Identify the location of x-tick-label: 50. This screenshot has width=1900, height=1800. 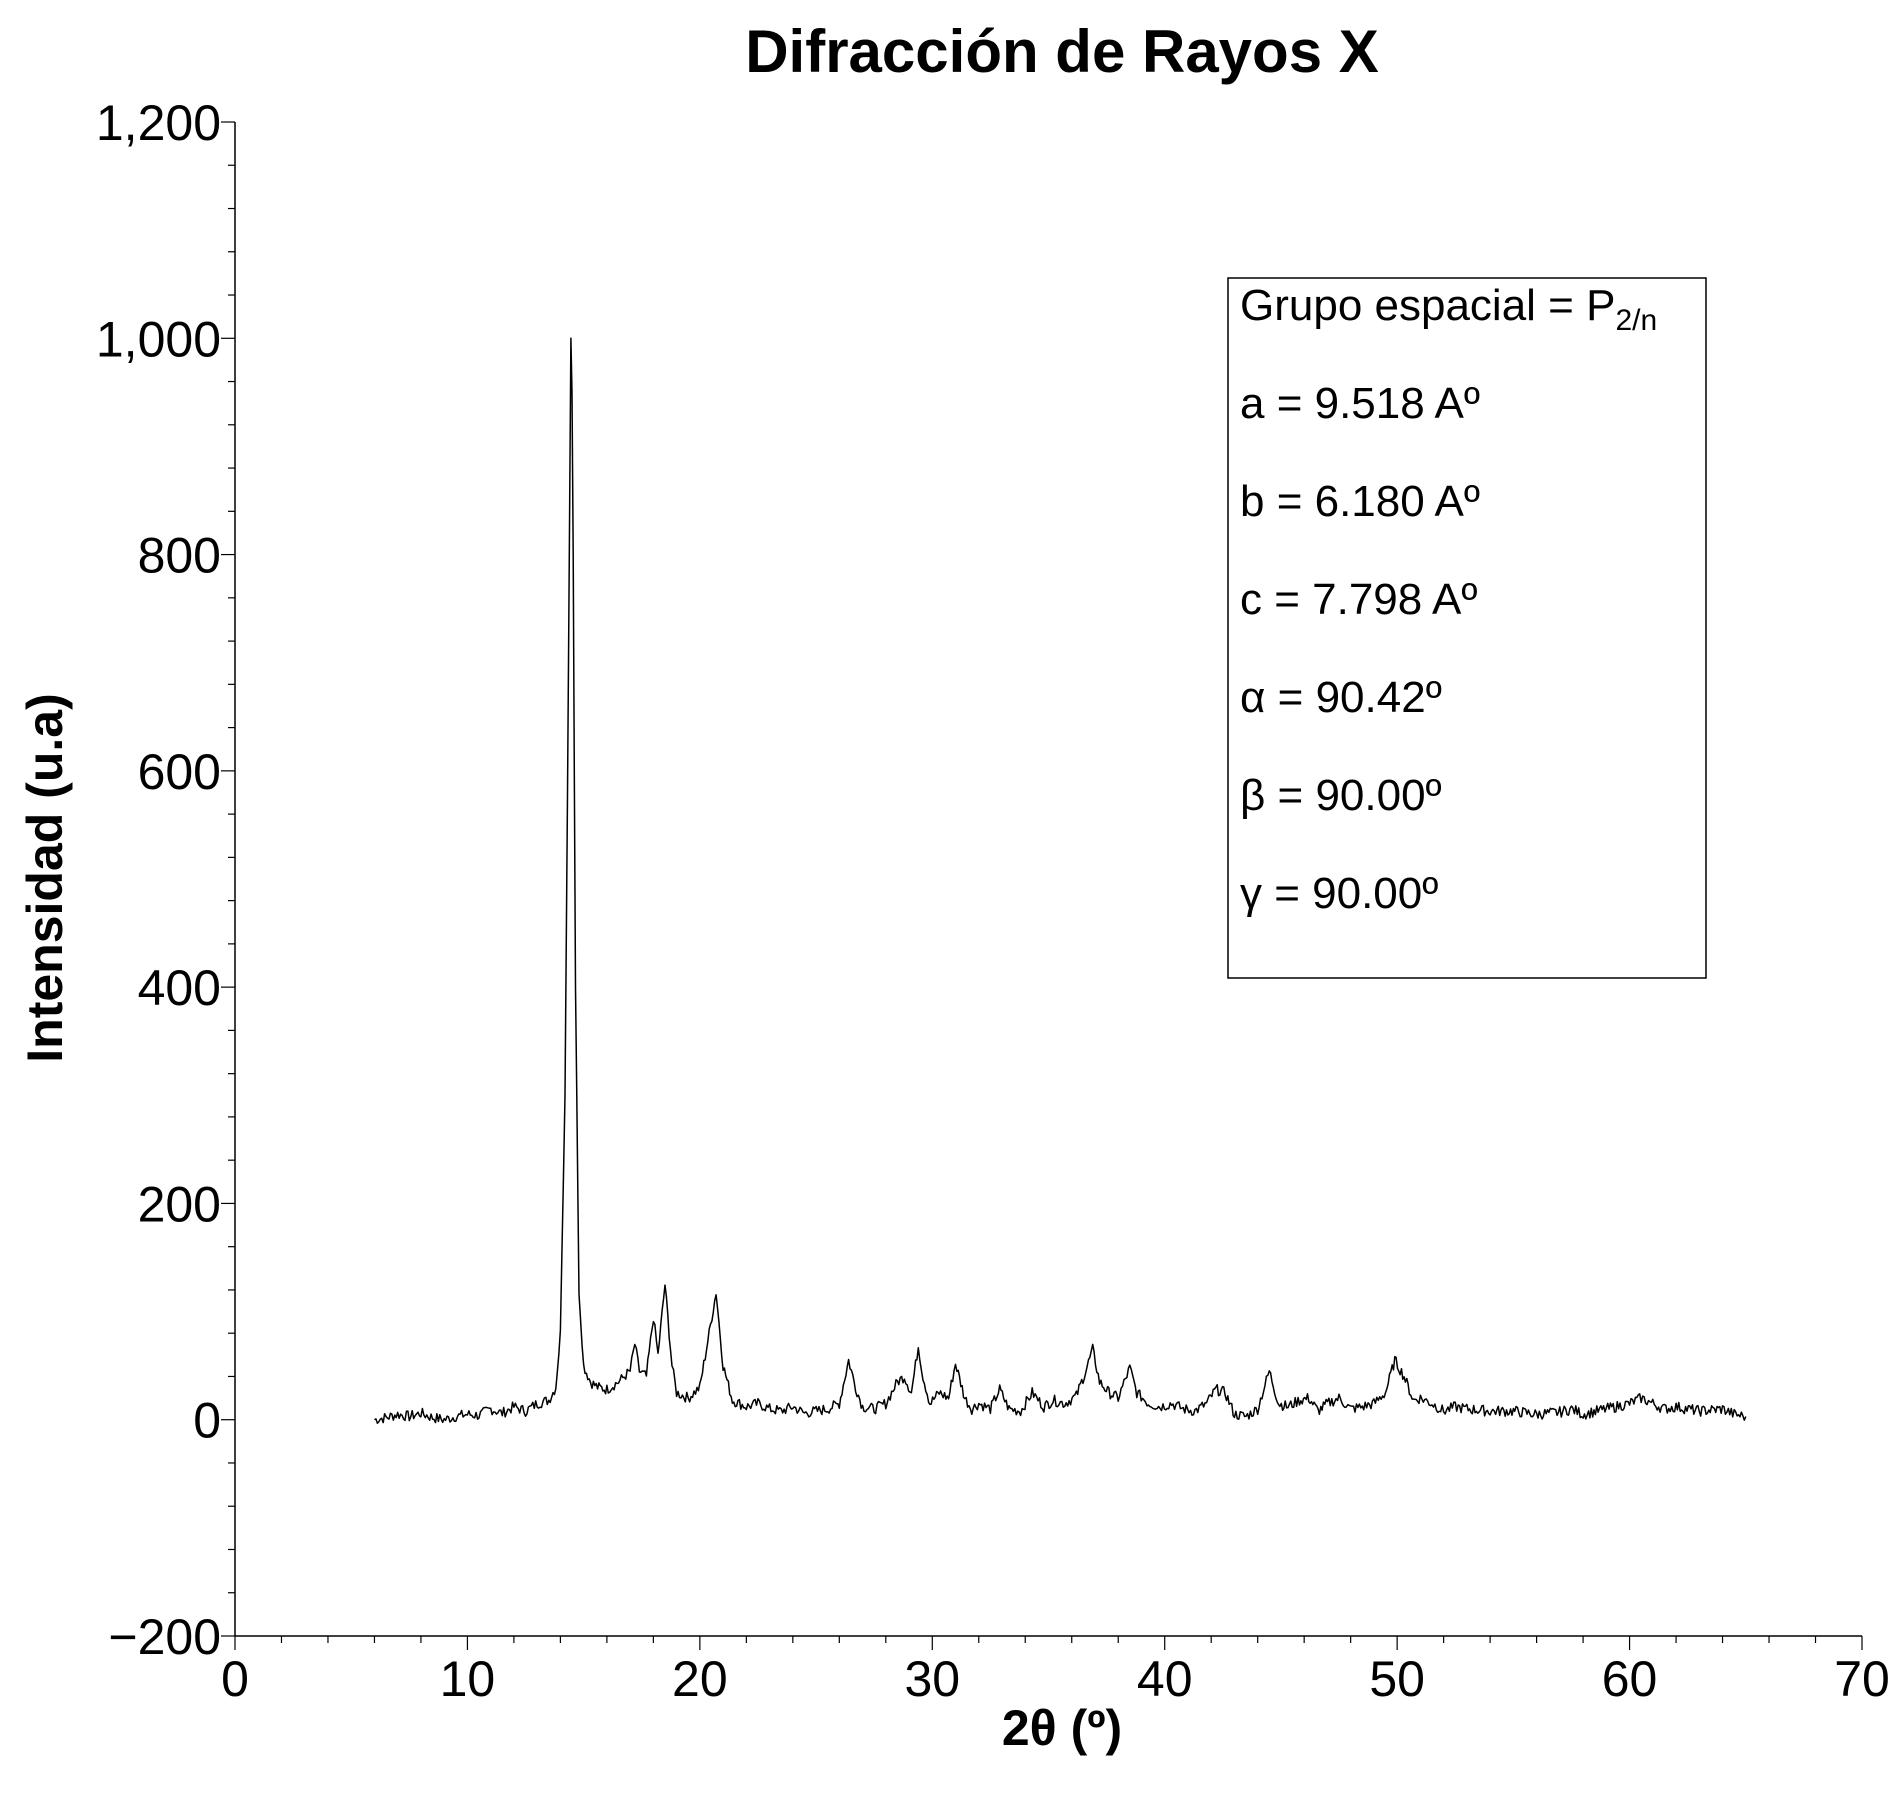
(1397, 1679).